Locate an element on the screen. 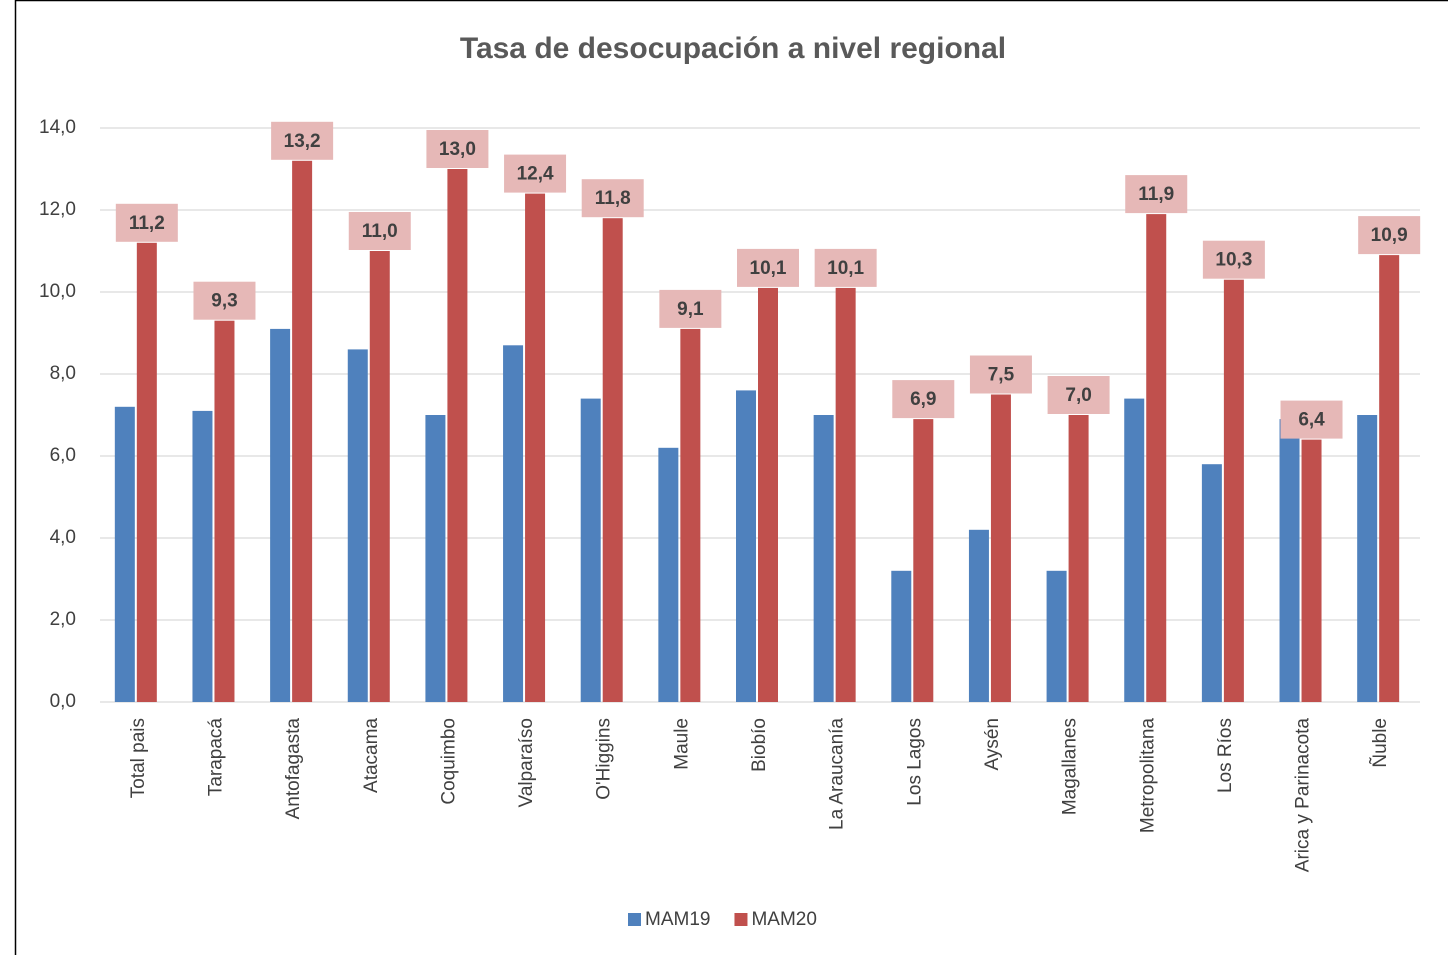 The width and height of the screenshot is (1448, 955). y-tick-label: 2,0 is located at coordinates (63, 619).